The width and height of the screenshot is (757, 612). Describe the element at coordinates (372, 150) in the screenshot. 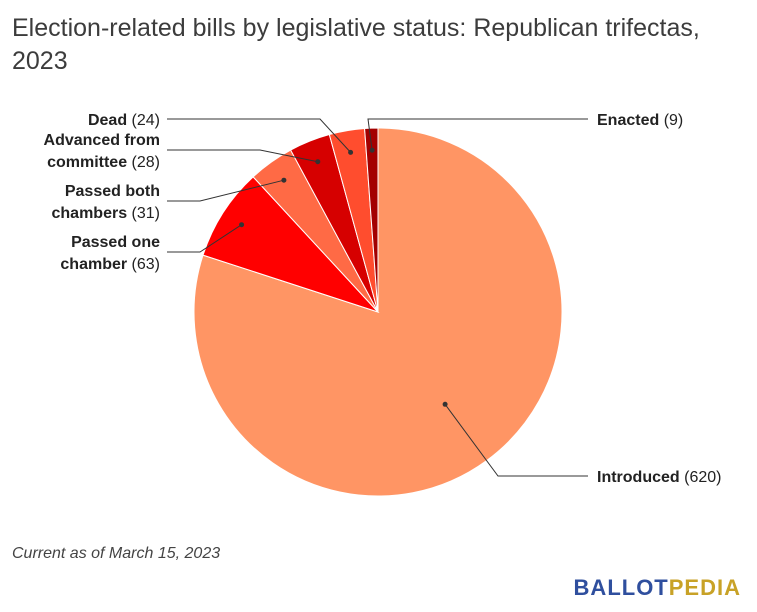

I see `leader-dot-enacted` at that location.